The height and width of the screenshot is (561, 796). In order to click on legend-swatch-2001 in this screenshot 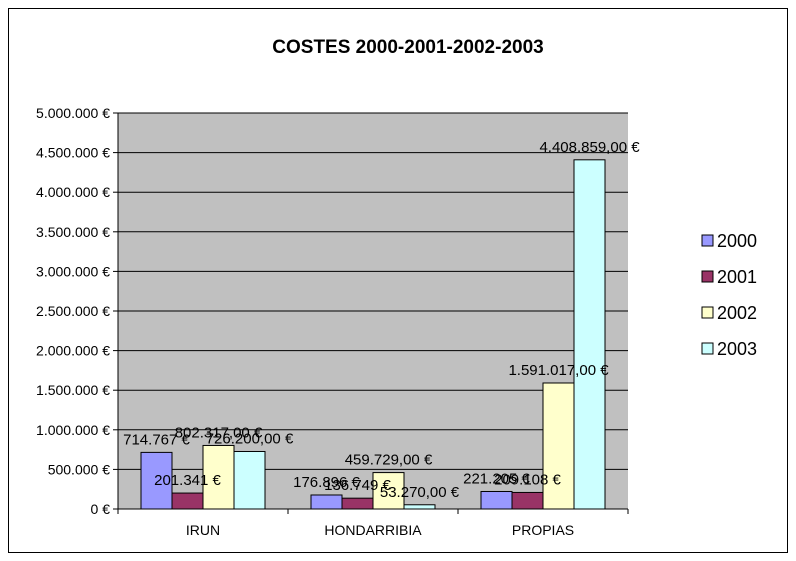, I will do `click(707, 276)`.